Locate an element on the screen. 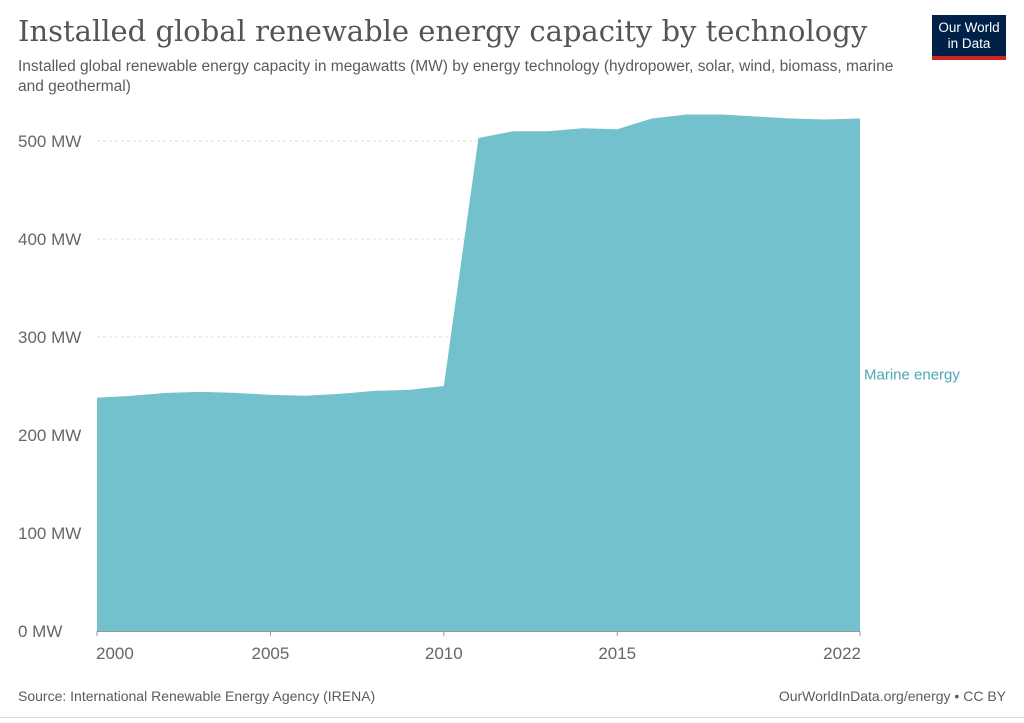  y-tick-label: 500 MW is located at coordinates (49, 141).